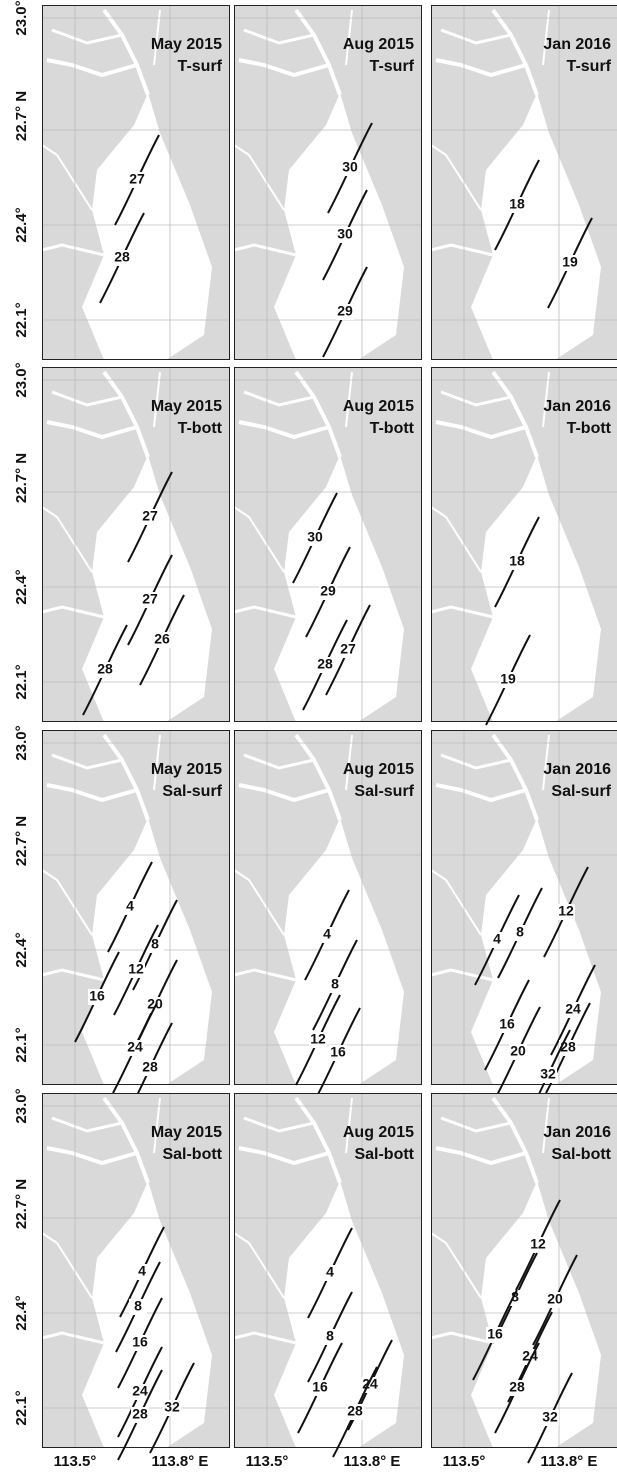 The width and height of the screenshot is (617, 1475). I want to click on panel-variable: Sal-surf, so click(192, 791).